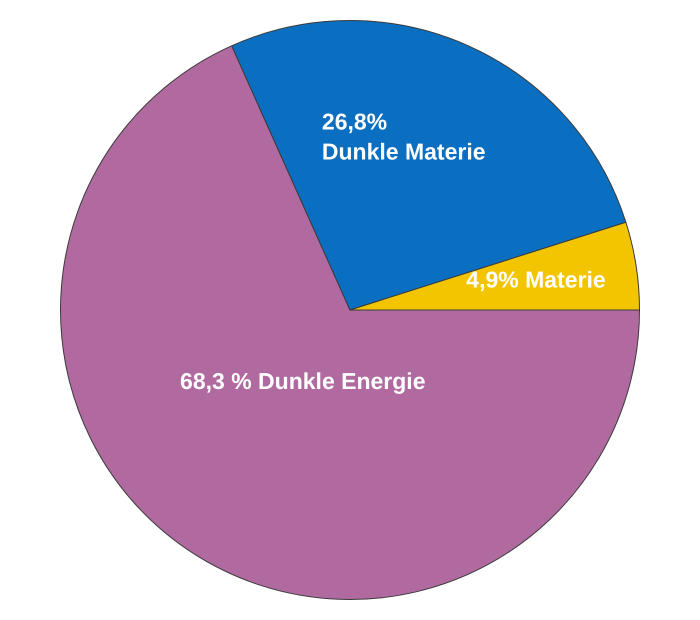  What do you see at coordinates (404, 151) in the screenshot?
I see `slice-label: Dunkle Materie` at bounding box center [404, 151].